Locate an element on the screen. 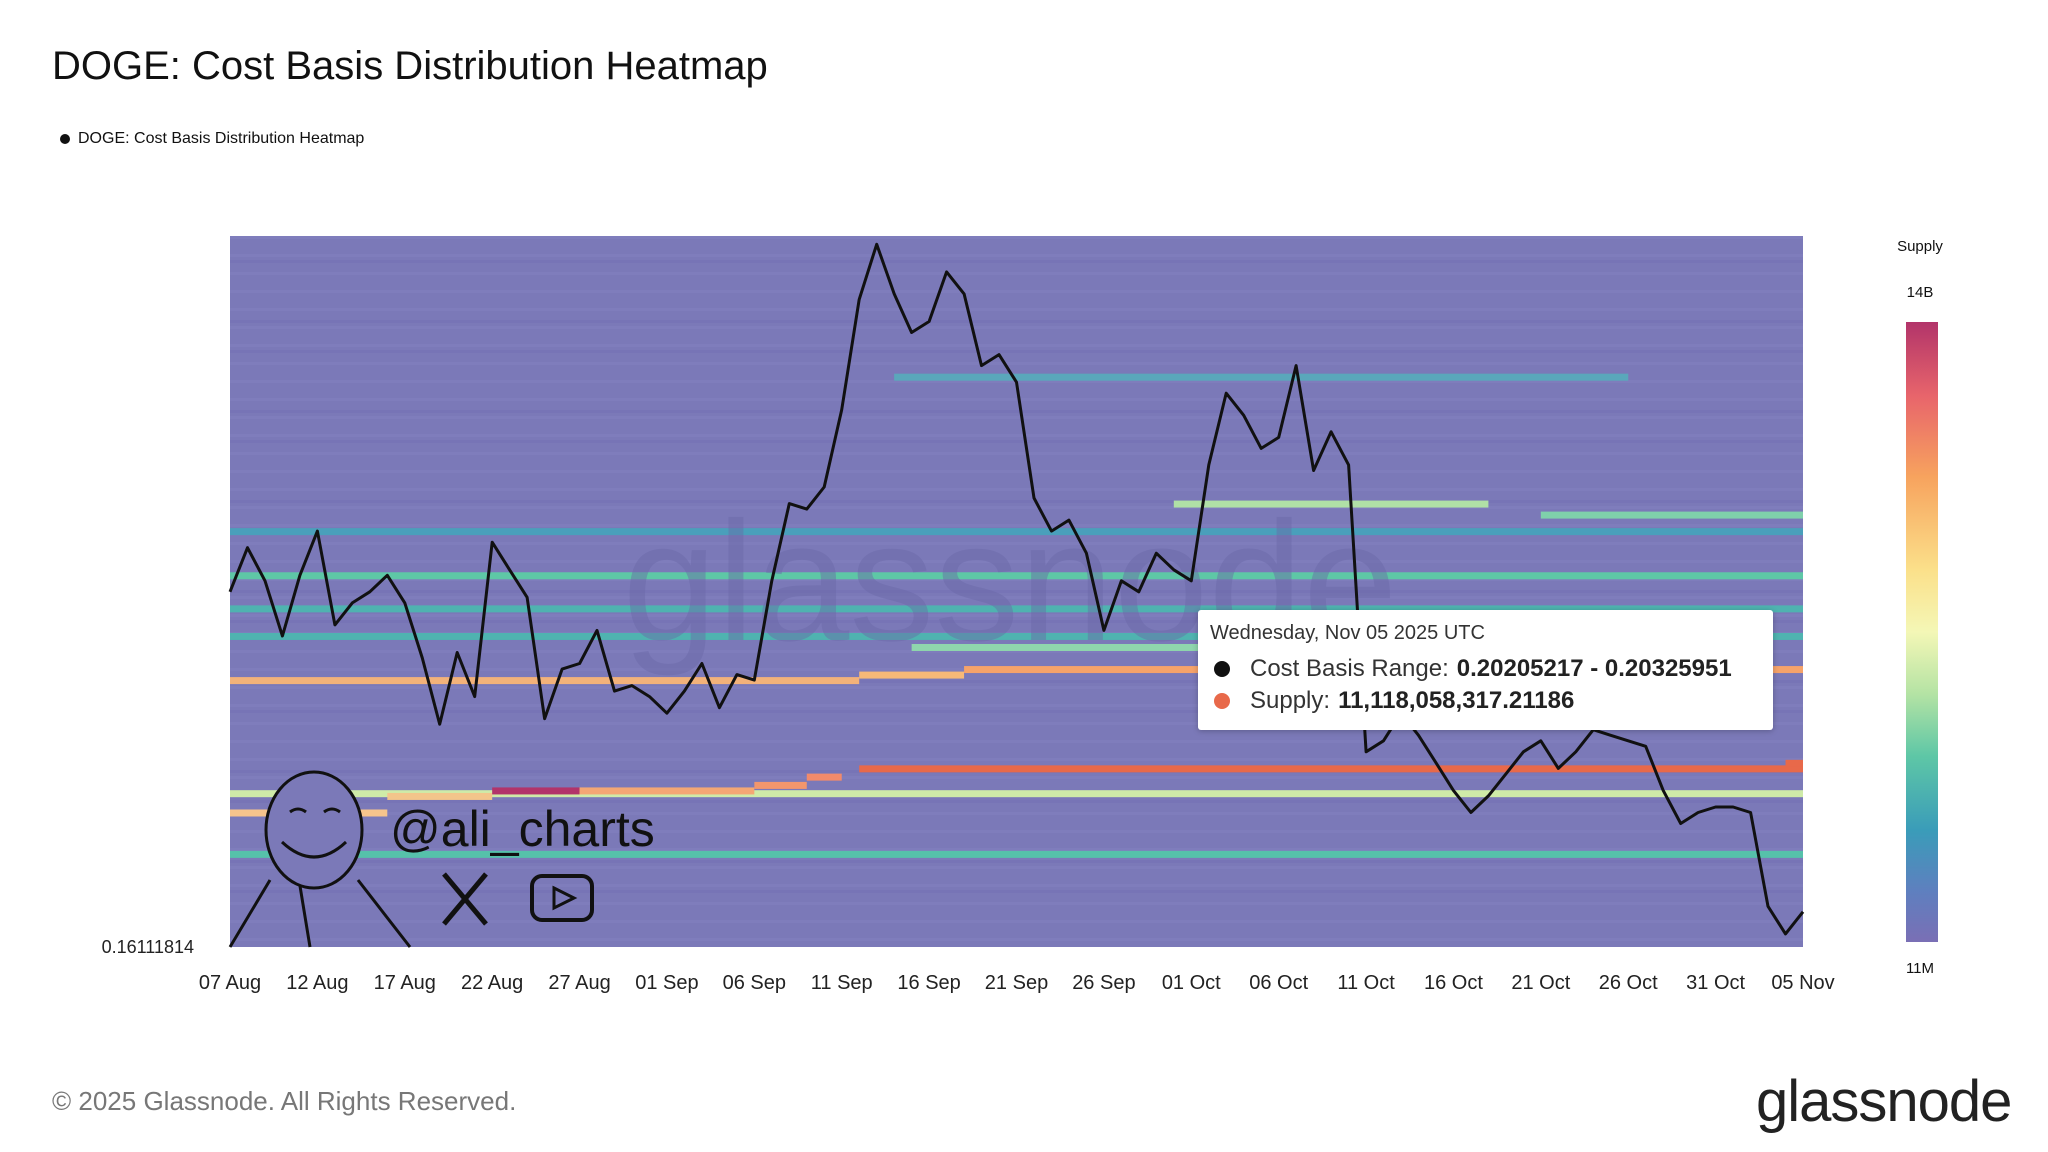 The height and width of the screenshot is (1152, 2048). youtube-icon is located at coordinates (562, 898).